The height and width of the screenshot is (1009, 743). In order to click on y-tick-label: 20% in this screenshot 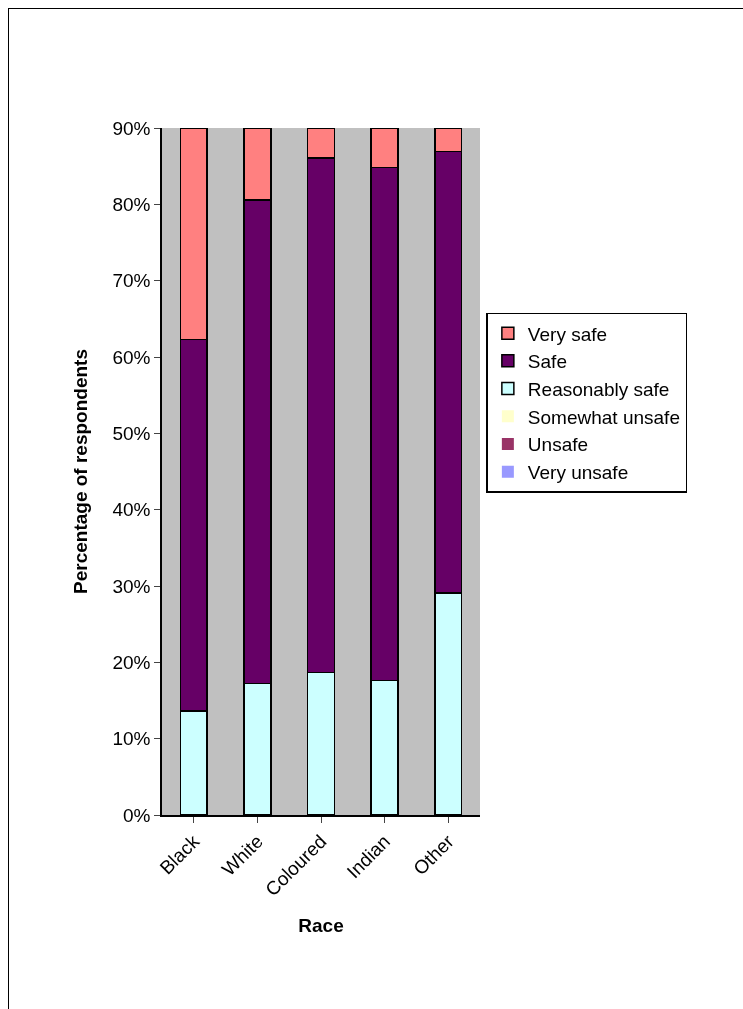, I will do `click(131, 662)`.